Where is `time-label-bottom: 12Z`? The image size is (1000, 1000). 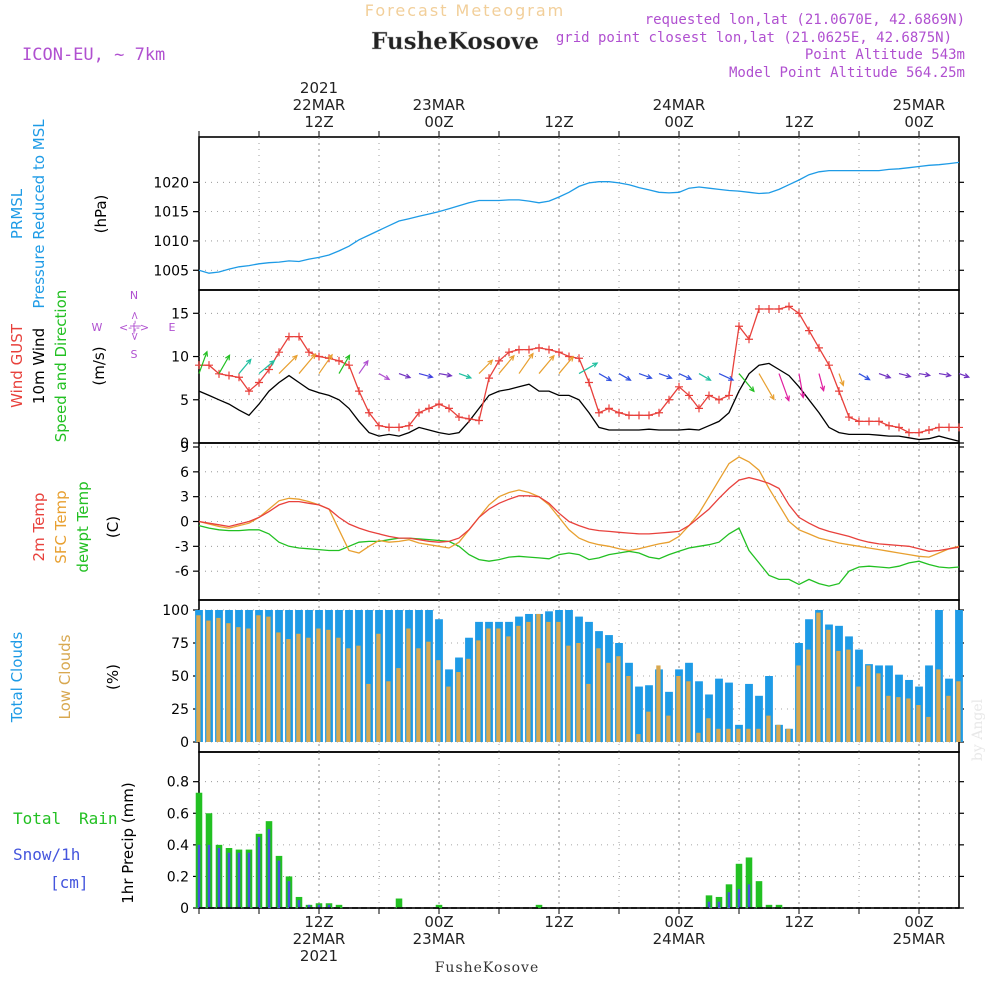
time-label-bottom: 12Z is located at coordinates (798, 922).